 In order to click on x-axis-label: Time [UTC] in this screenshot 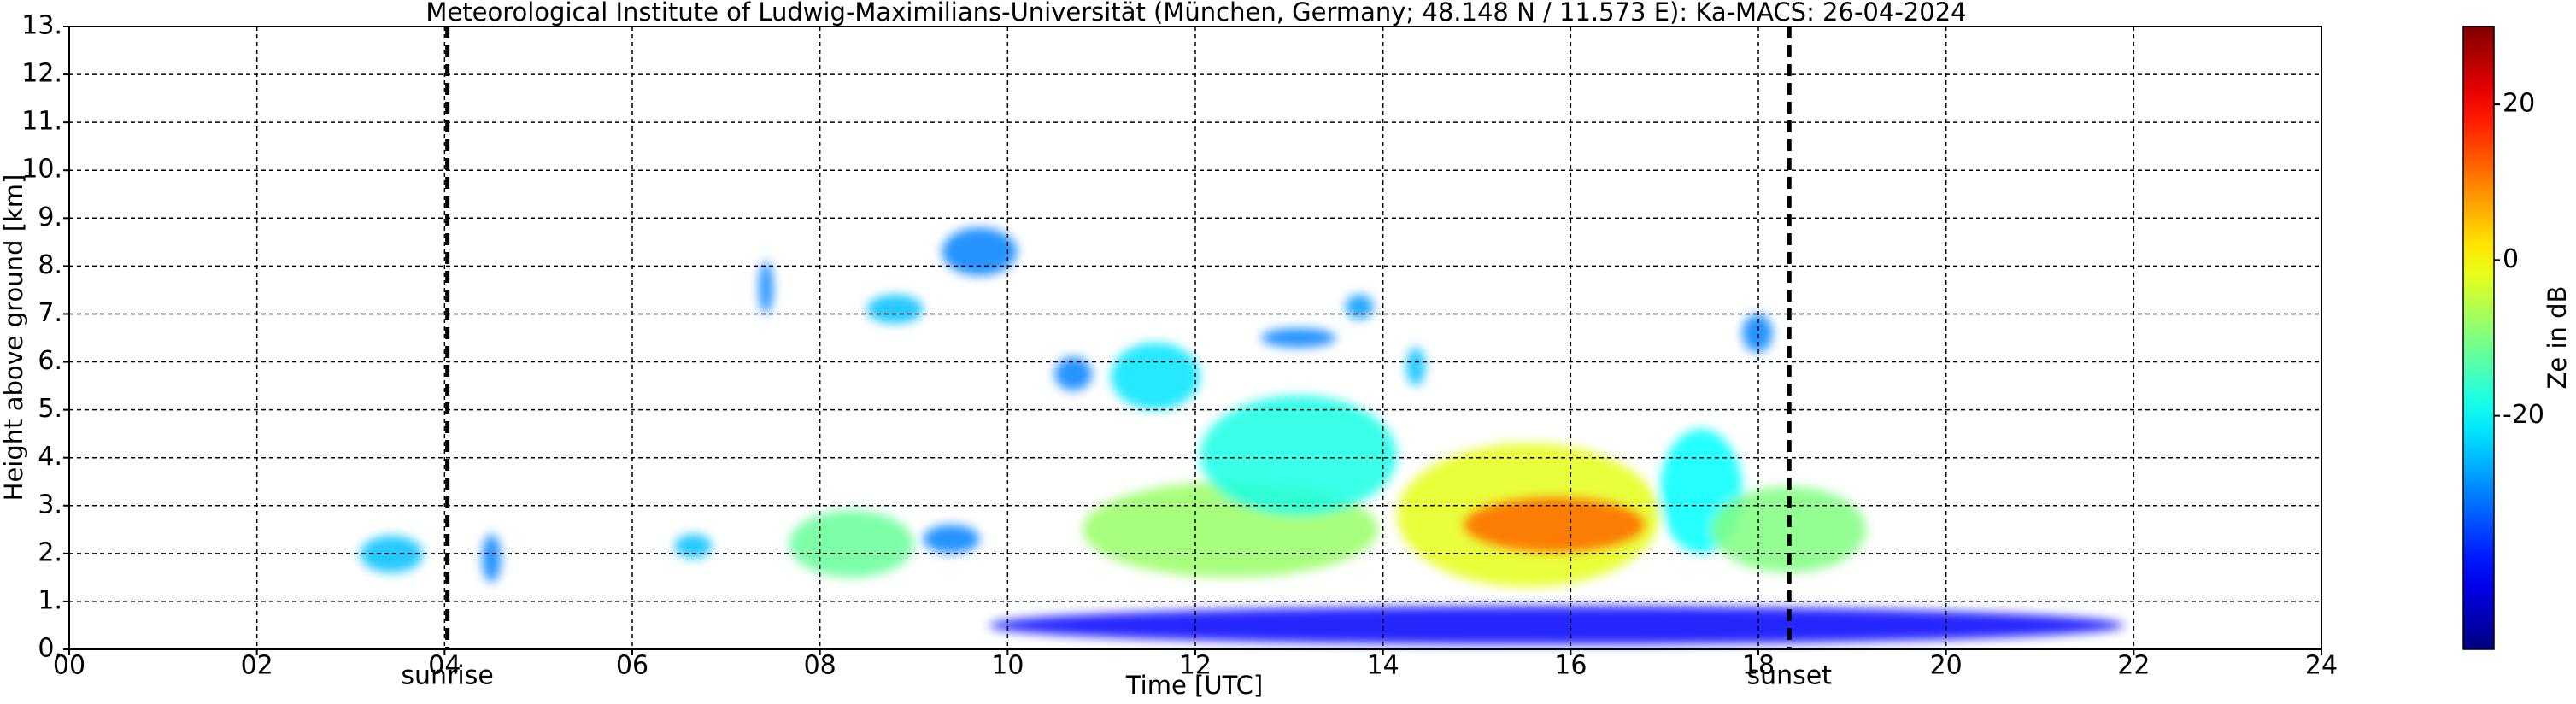, I will do `click(1194, 685)`.